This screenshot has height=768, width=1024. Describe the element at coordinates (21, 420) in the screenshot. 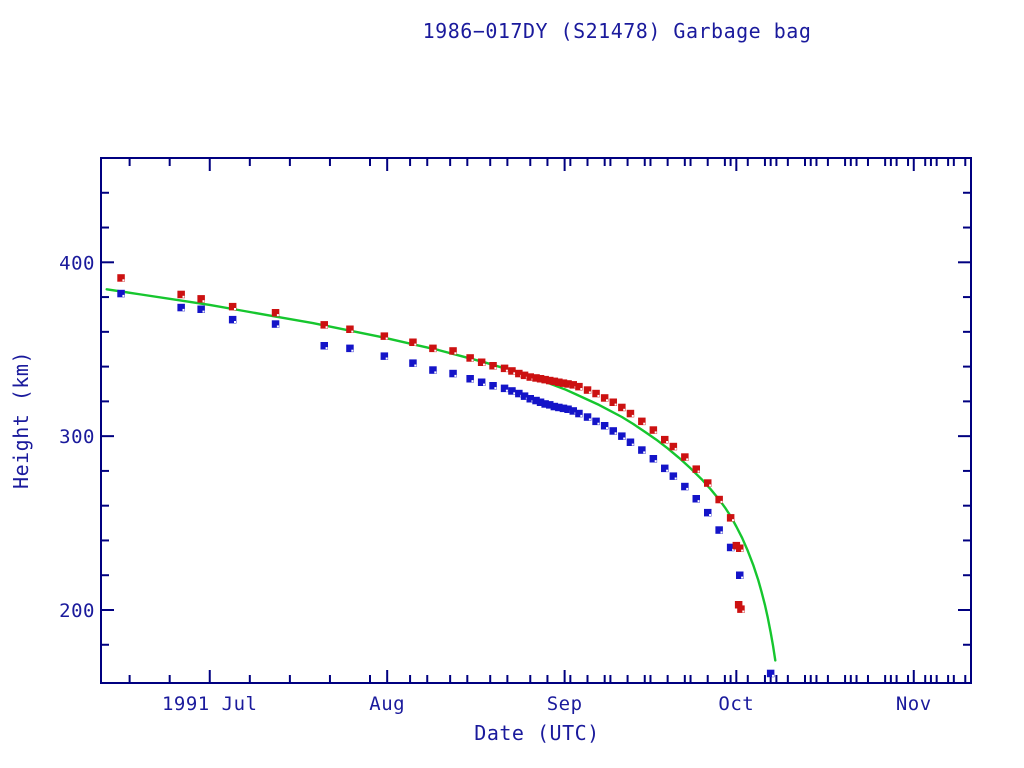

I see `y-axis-label: Height (km)` at that location.